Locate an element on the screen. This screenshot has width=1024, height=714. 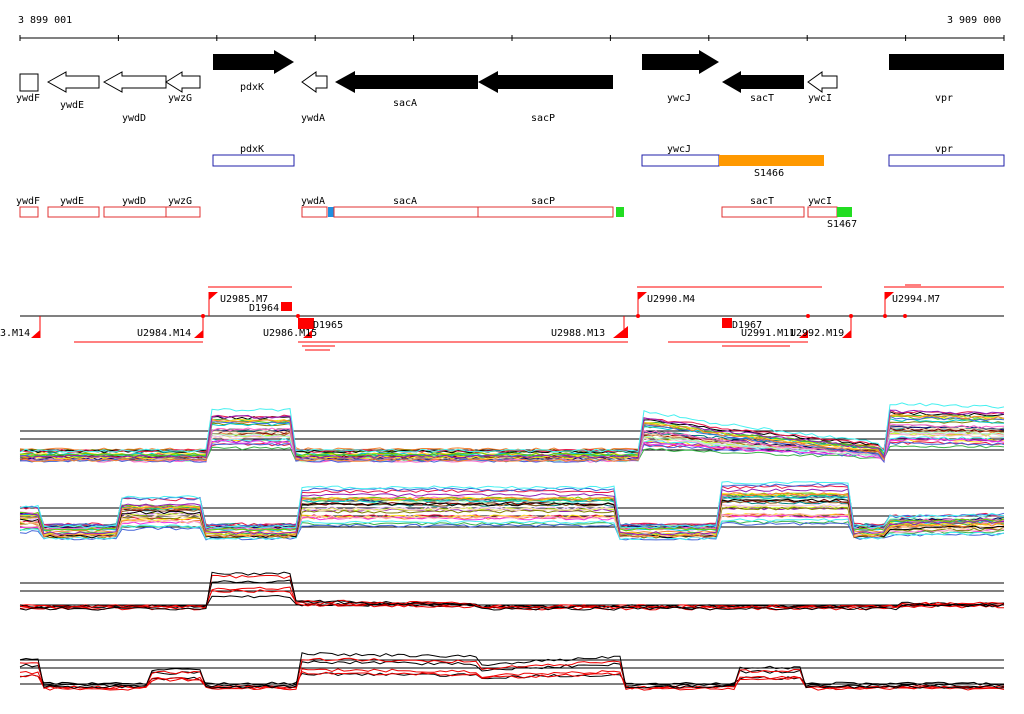
track2-label-sacA: sacA is located at coordinates (405, 201).